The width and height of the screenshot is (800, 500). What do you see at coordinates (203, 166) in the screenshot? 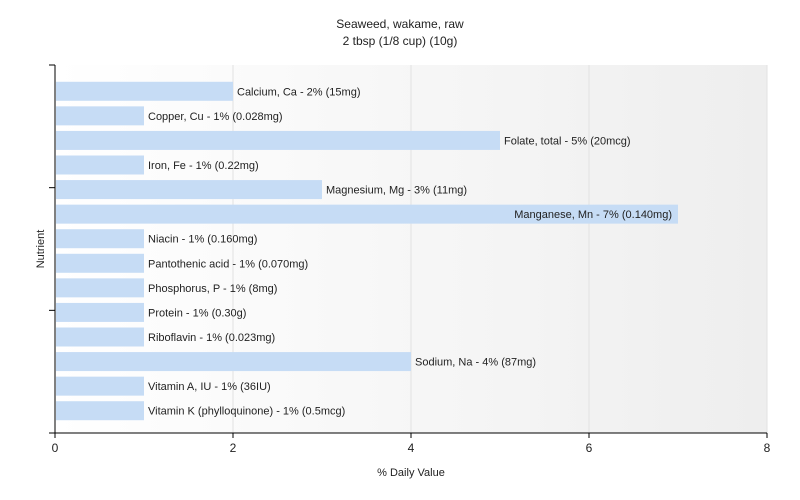
I see `bar-label: Iron, Fe - 1% (0.22mg)` at bounding box center [203, 166].